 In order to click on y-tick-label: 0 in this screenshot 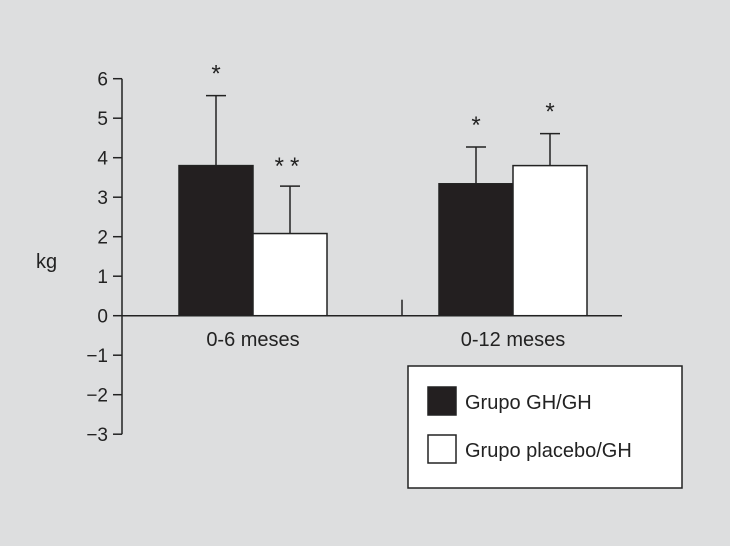, I will do `click(102, 317)`.